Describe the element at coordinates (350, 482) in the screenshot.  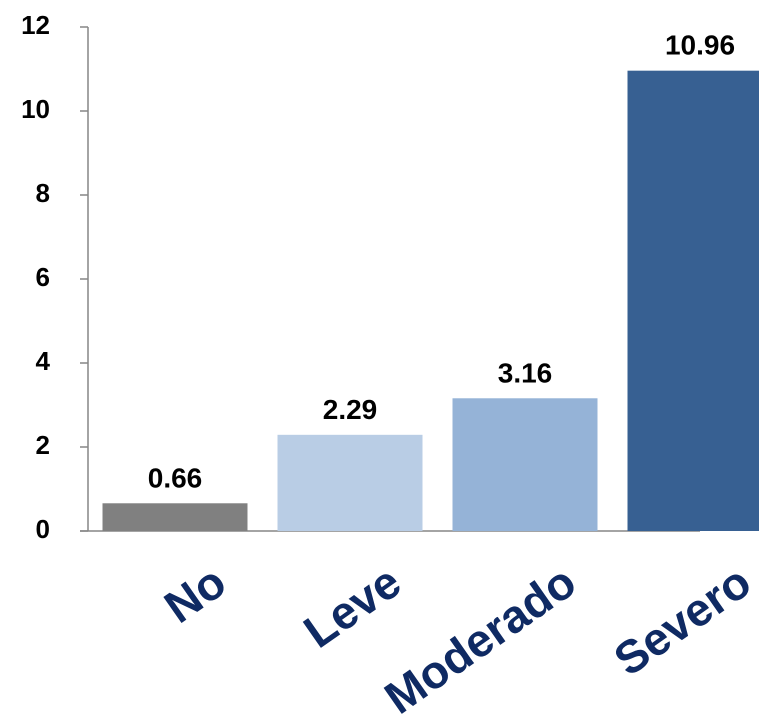
I see `bar-leve` at that location.